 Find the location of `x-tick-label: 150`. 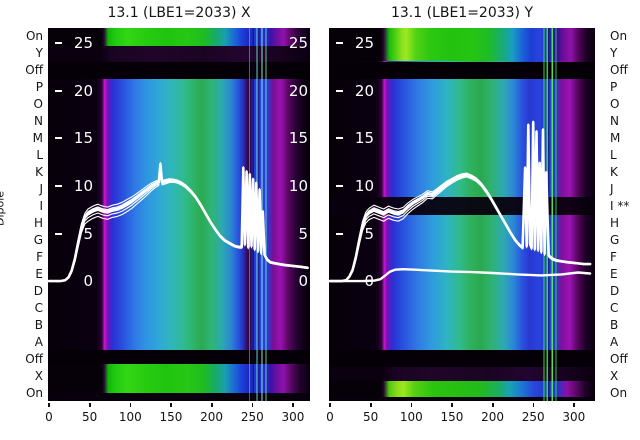

x-tick-label: 150 is located at coordinates (171, 417).